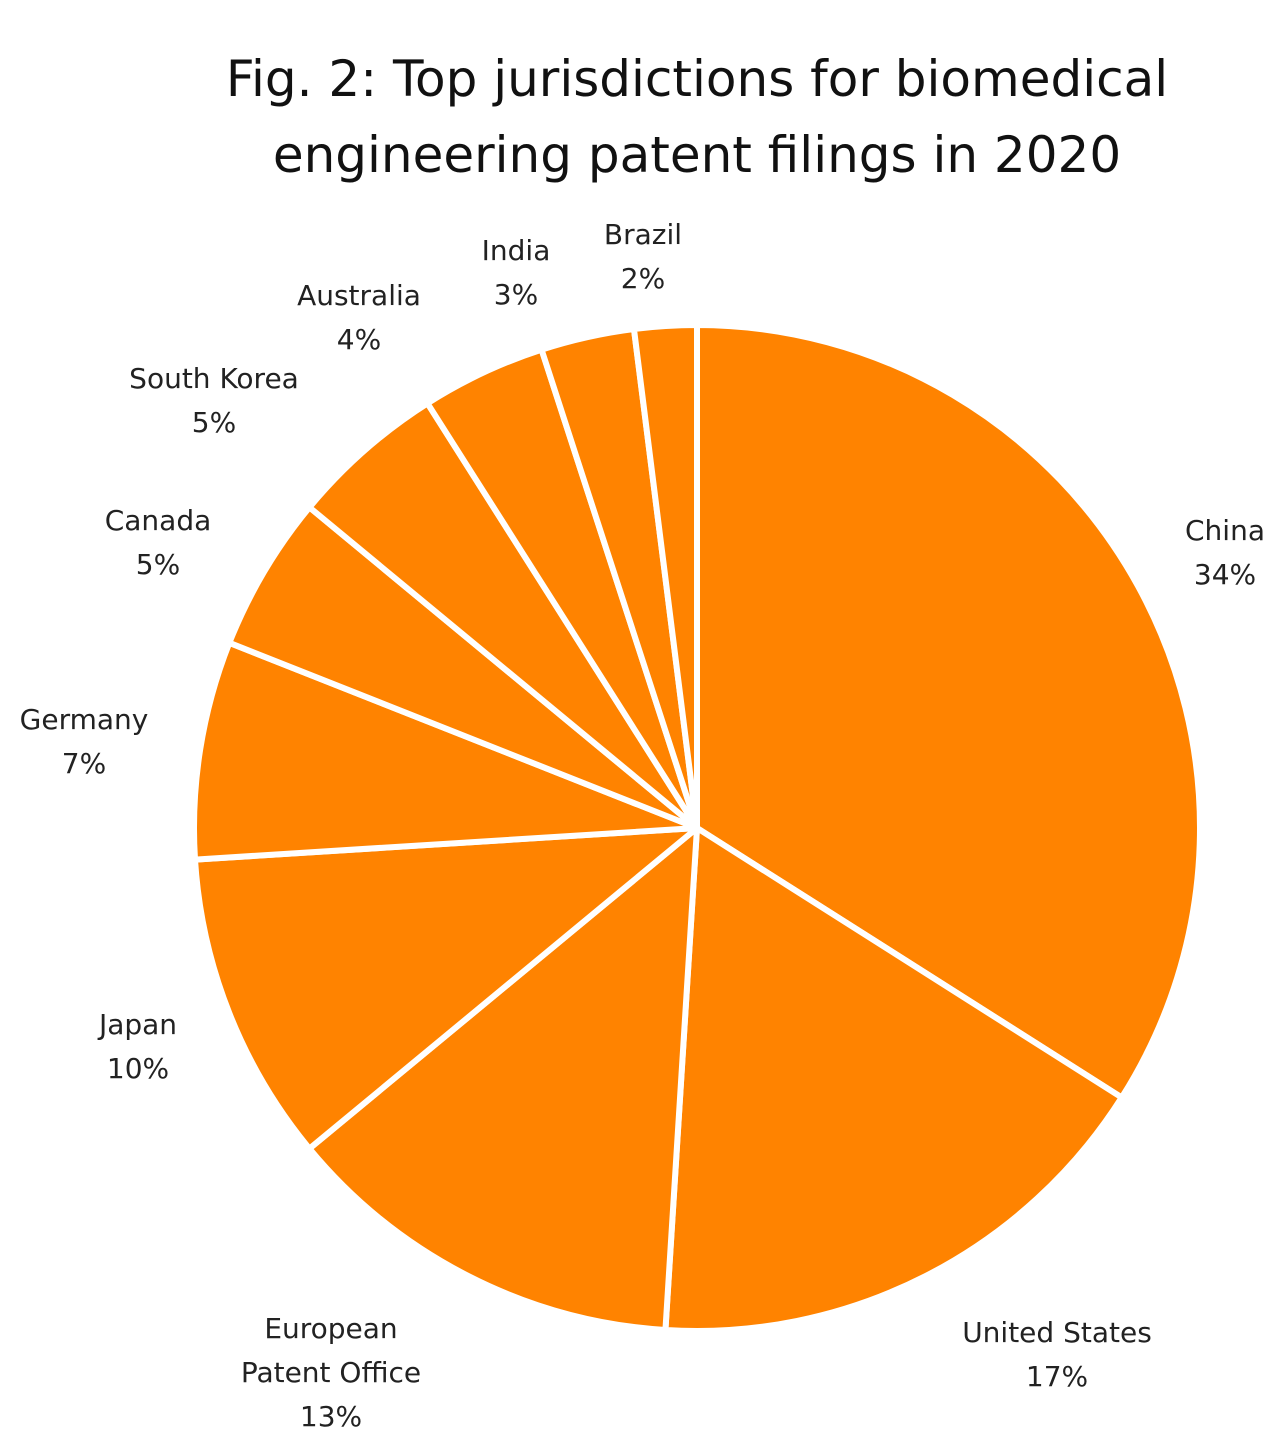 The width and height of the screenshot is (1283, 1445). Describe the element at coordinates (1225, 574) in the screenshot. I see `slice-value-label: 34%` at that location.